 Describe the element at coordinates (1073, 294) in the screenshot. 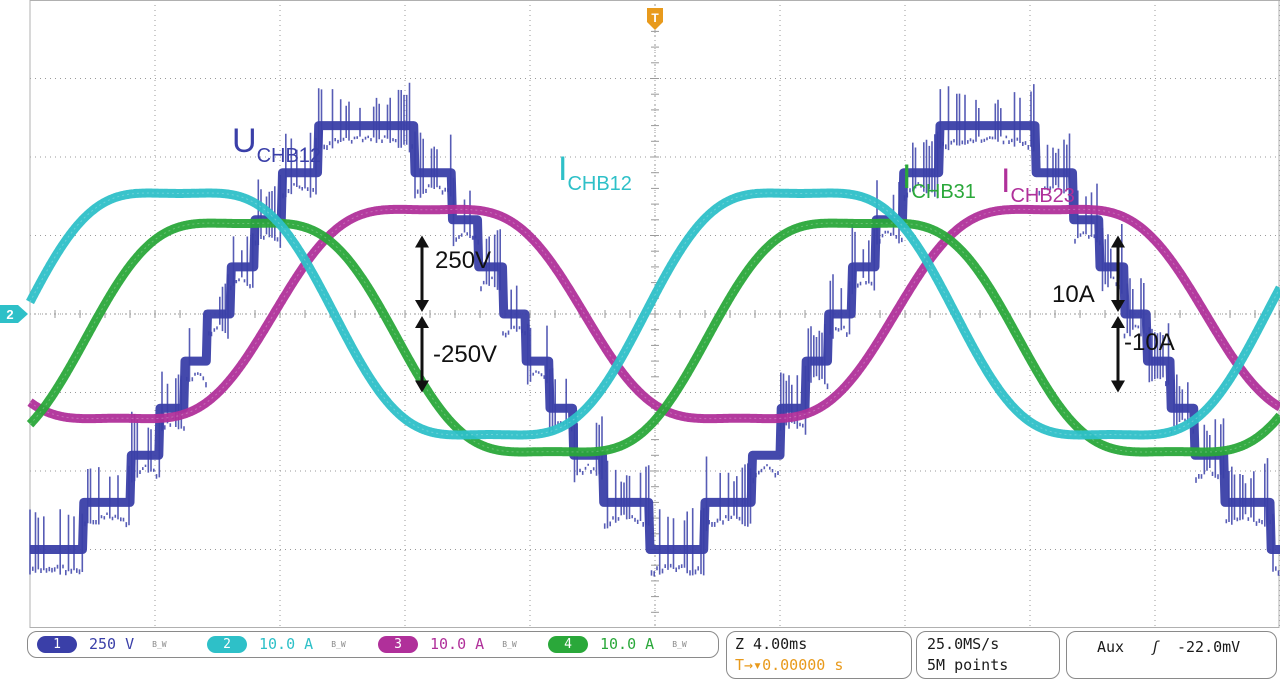

I see `annotation-10a: 10A` at that location.